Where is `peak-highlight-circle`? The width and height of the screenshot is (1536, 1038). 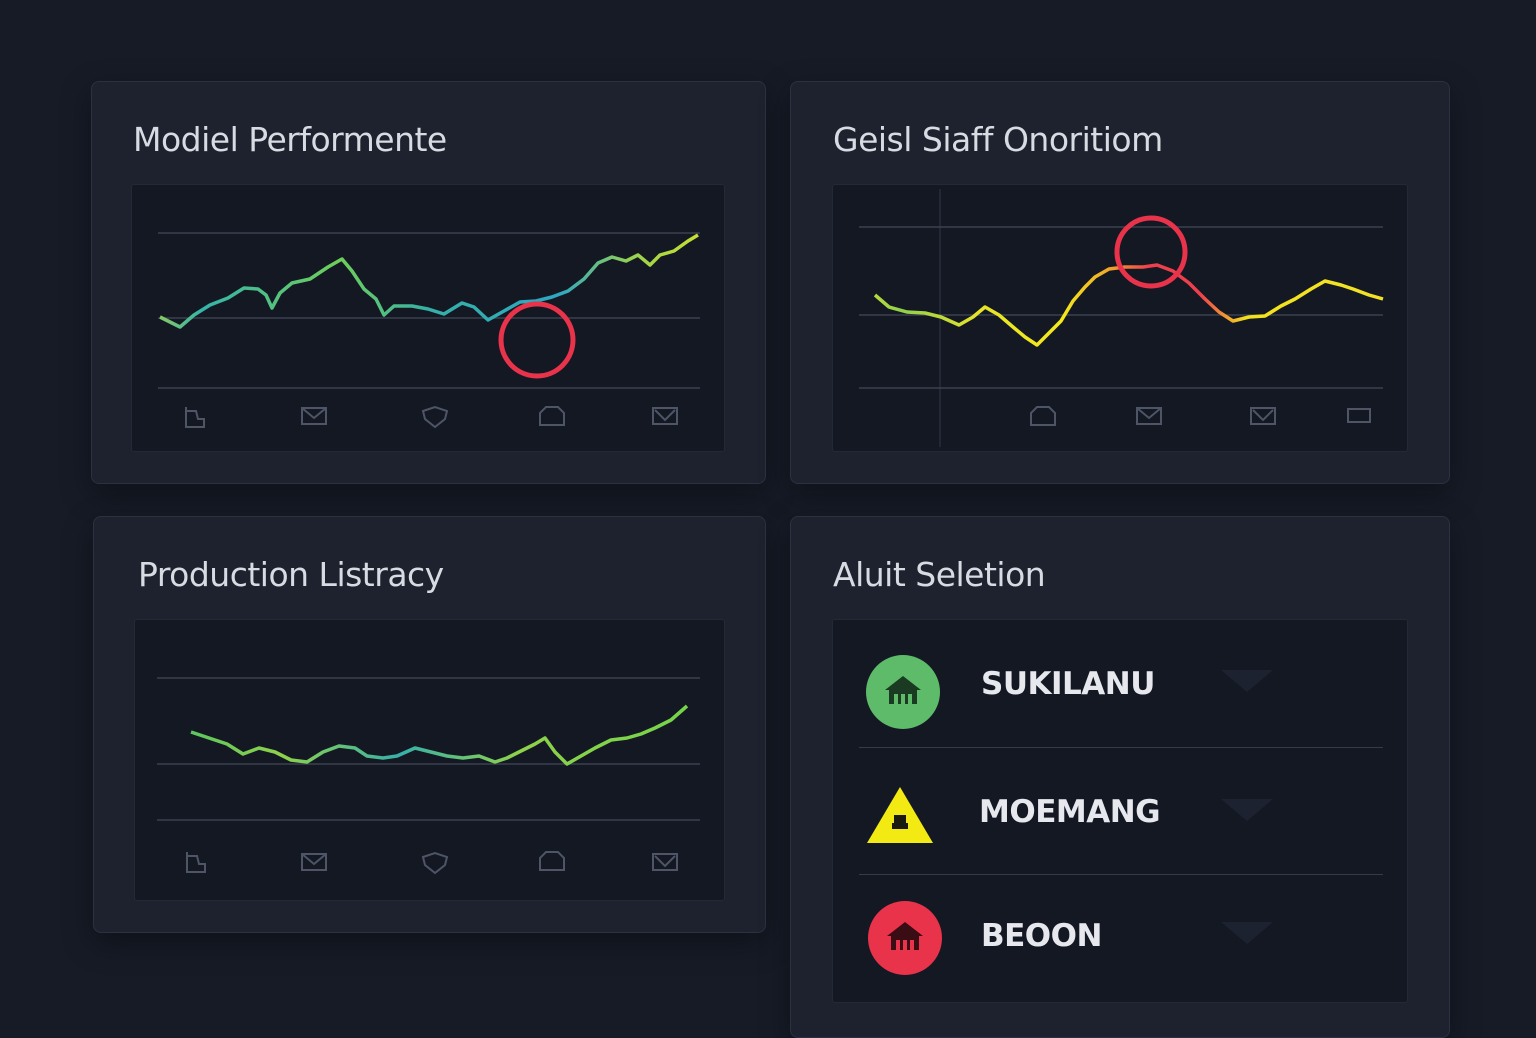 peak-highlight-circle is located at coordinates (1151, 252).